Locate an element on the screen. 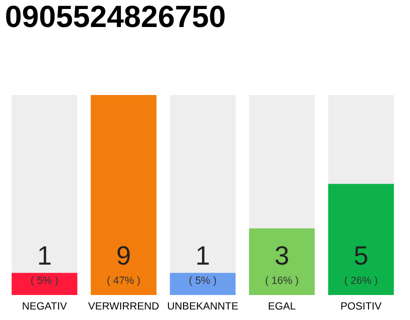  x-tick-label: NEGATIV is located at coordinates (44, 306).